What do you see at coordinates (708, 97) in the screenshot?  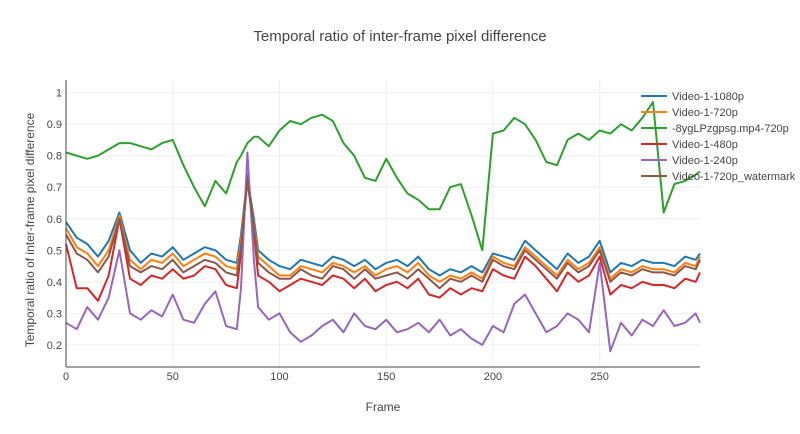 I see `legend-entry-label: Video-1-1080p` at bounding box center [708, 97].